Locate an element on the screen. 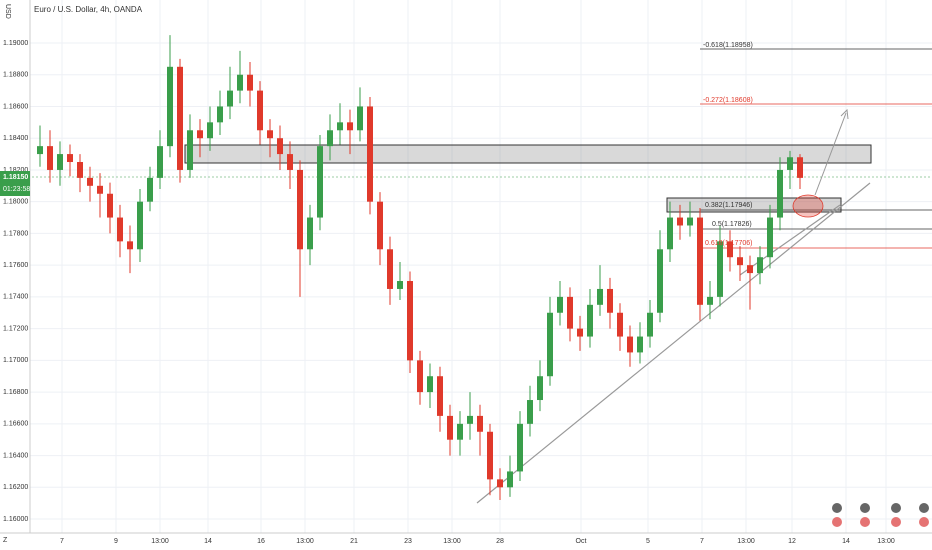  x-tick-label: 21 is located at coordinates (354, 541).